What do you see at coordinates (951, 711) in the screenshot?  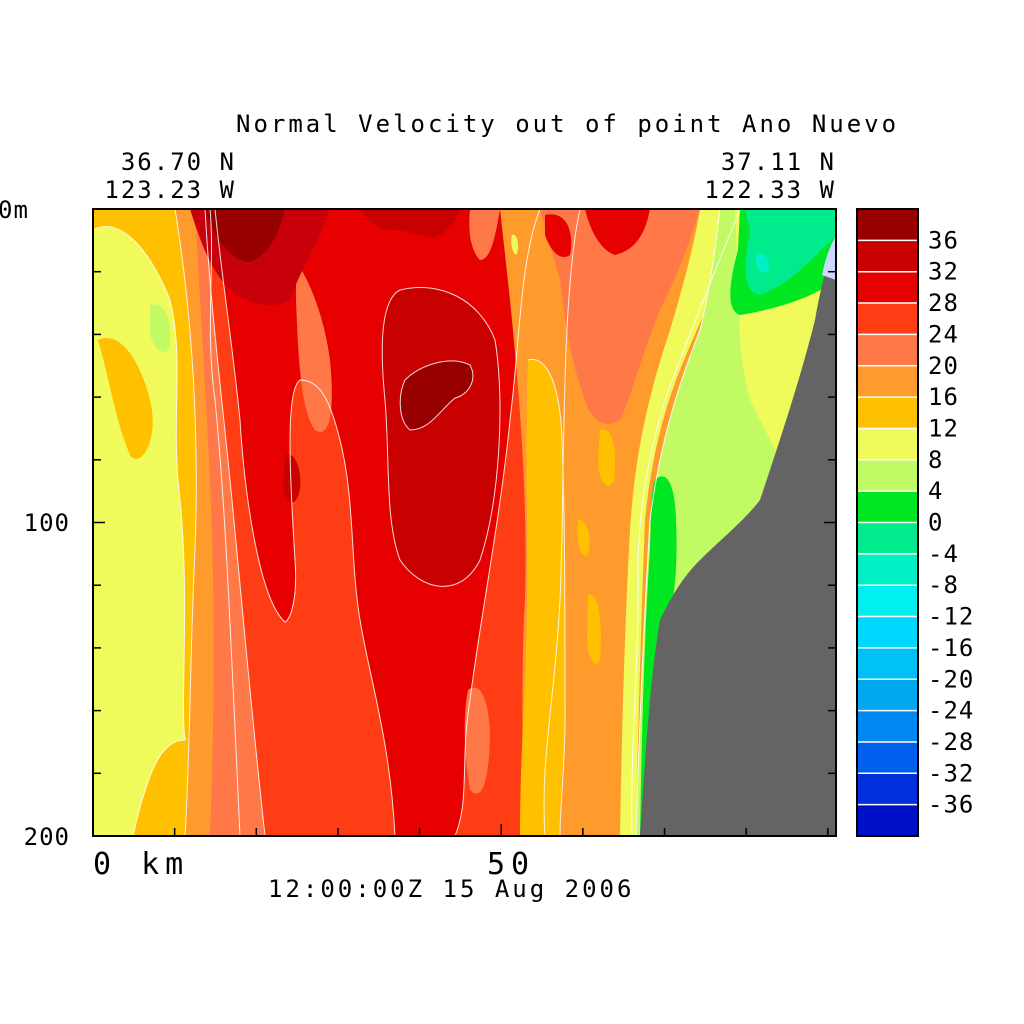 I see `colorbar-label: -24` at bounding box center [951, 711].